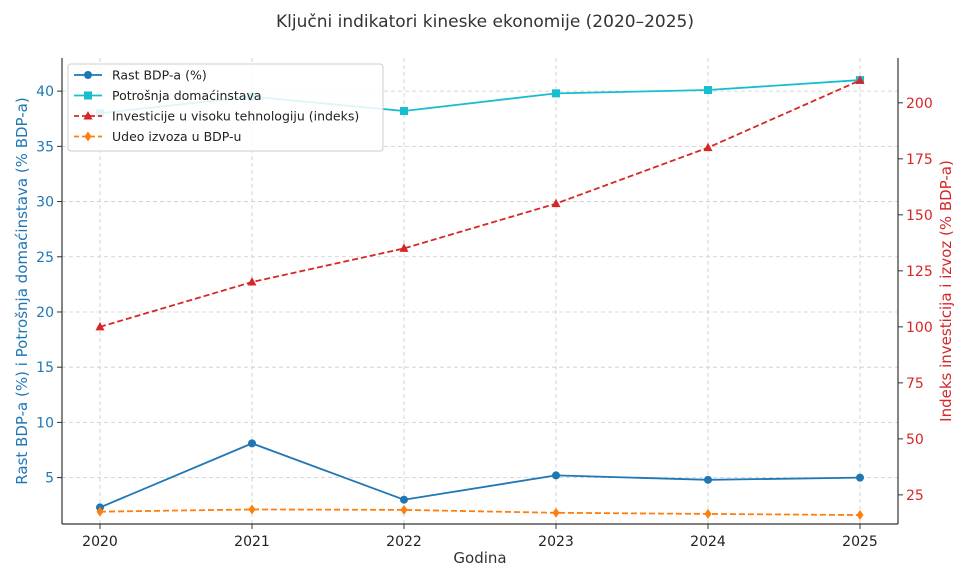  Describe the element at coordinates (45, 203) in the screenshot. I see `left-y-tick-label: 30` at that location.